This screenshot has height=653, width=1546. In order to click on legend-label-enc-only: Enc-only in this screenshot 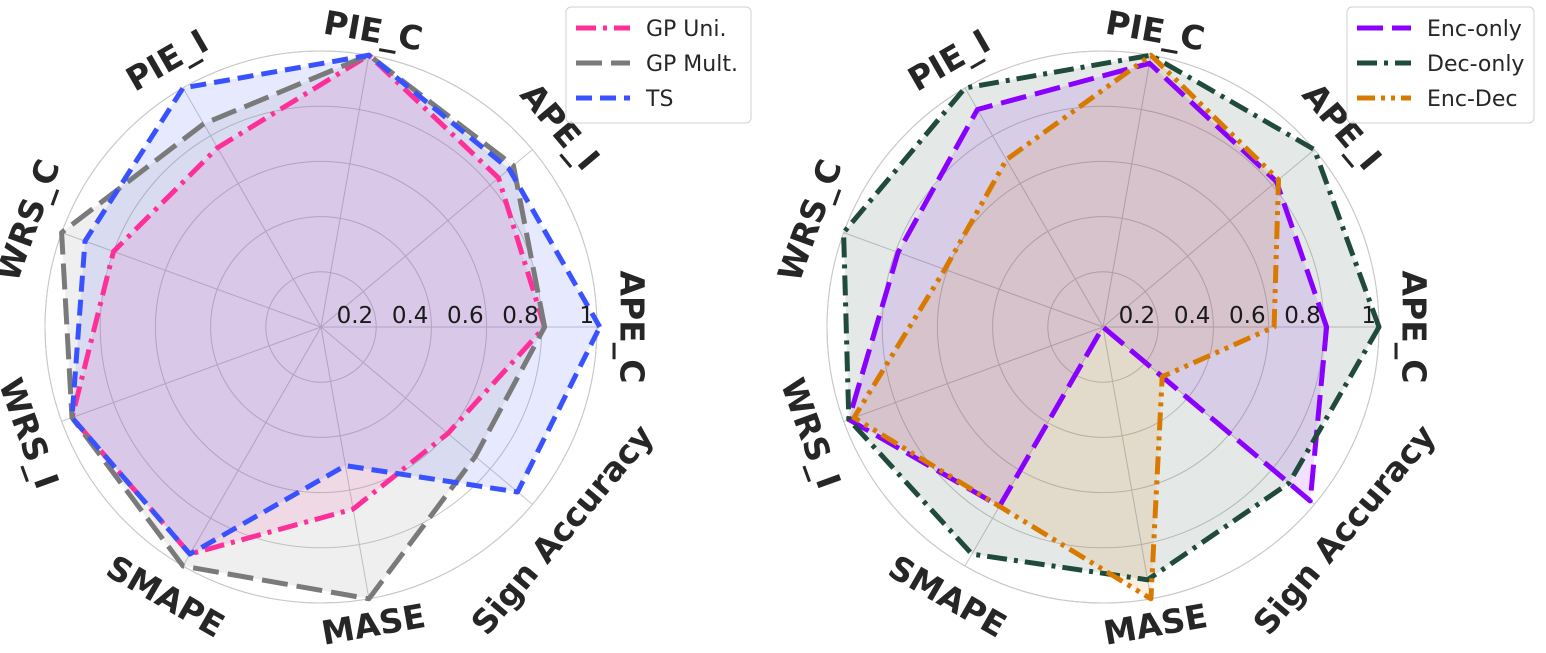, I will do `click(1474, 29)`.